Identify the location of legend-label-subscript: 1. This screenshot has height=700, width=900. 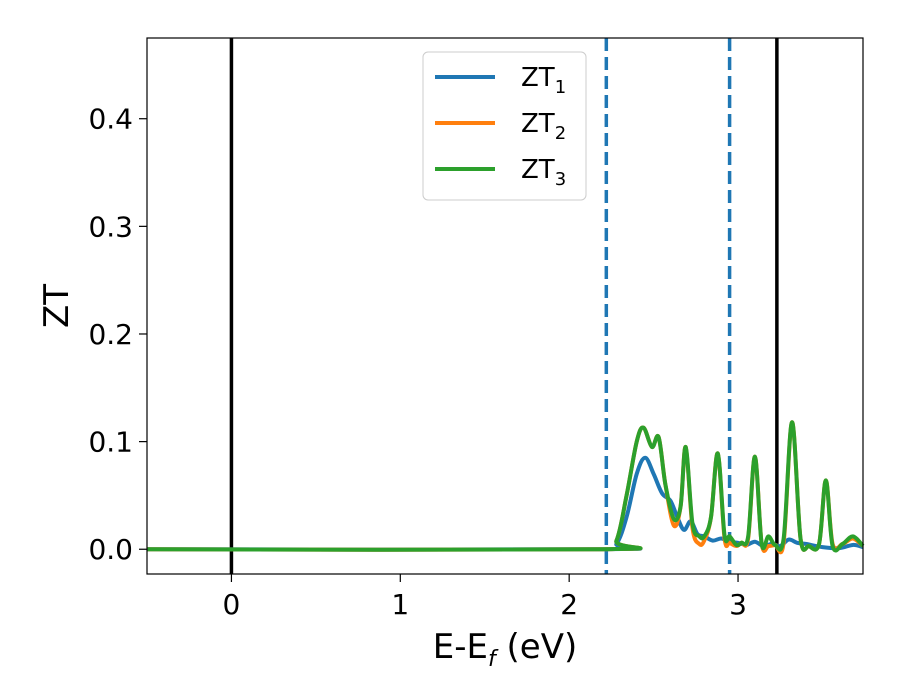
(560, 87).